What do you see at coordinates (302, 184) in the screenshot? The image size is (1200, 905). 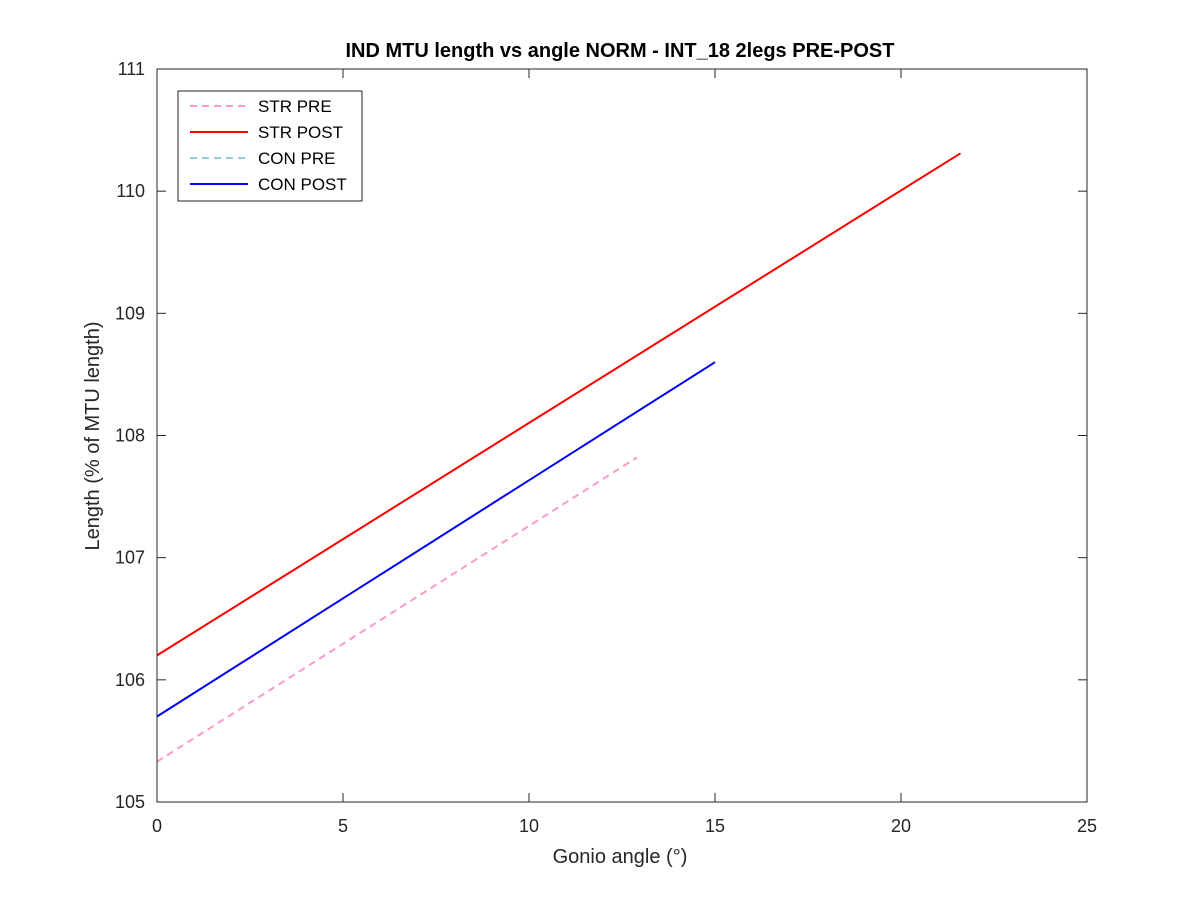 I see `legend-label: CON POST` at bounding box center [302, 184].